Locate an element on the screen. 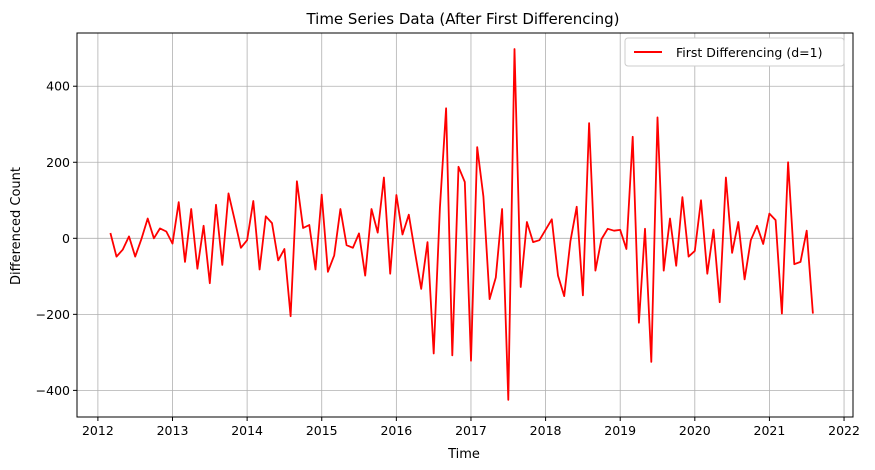 This screenshot has width=875, height=470. x-tick-label: 2017 is located at coordinates (471, 430).